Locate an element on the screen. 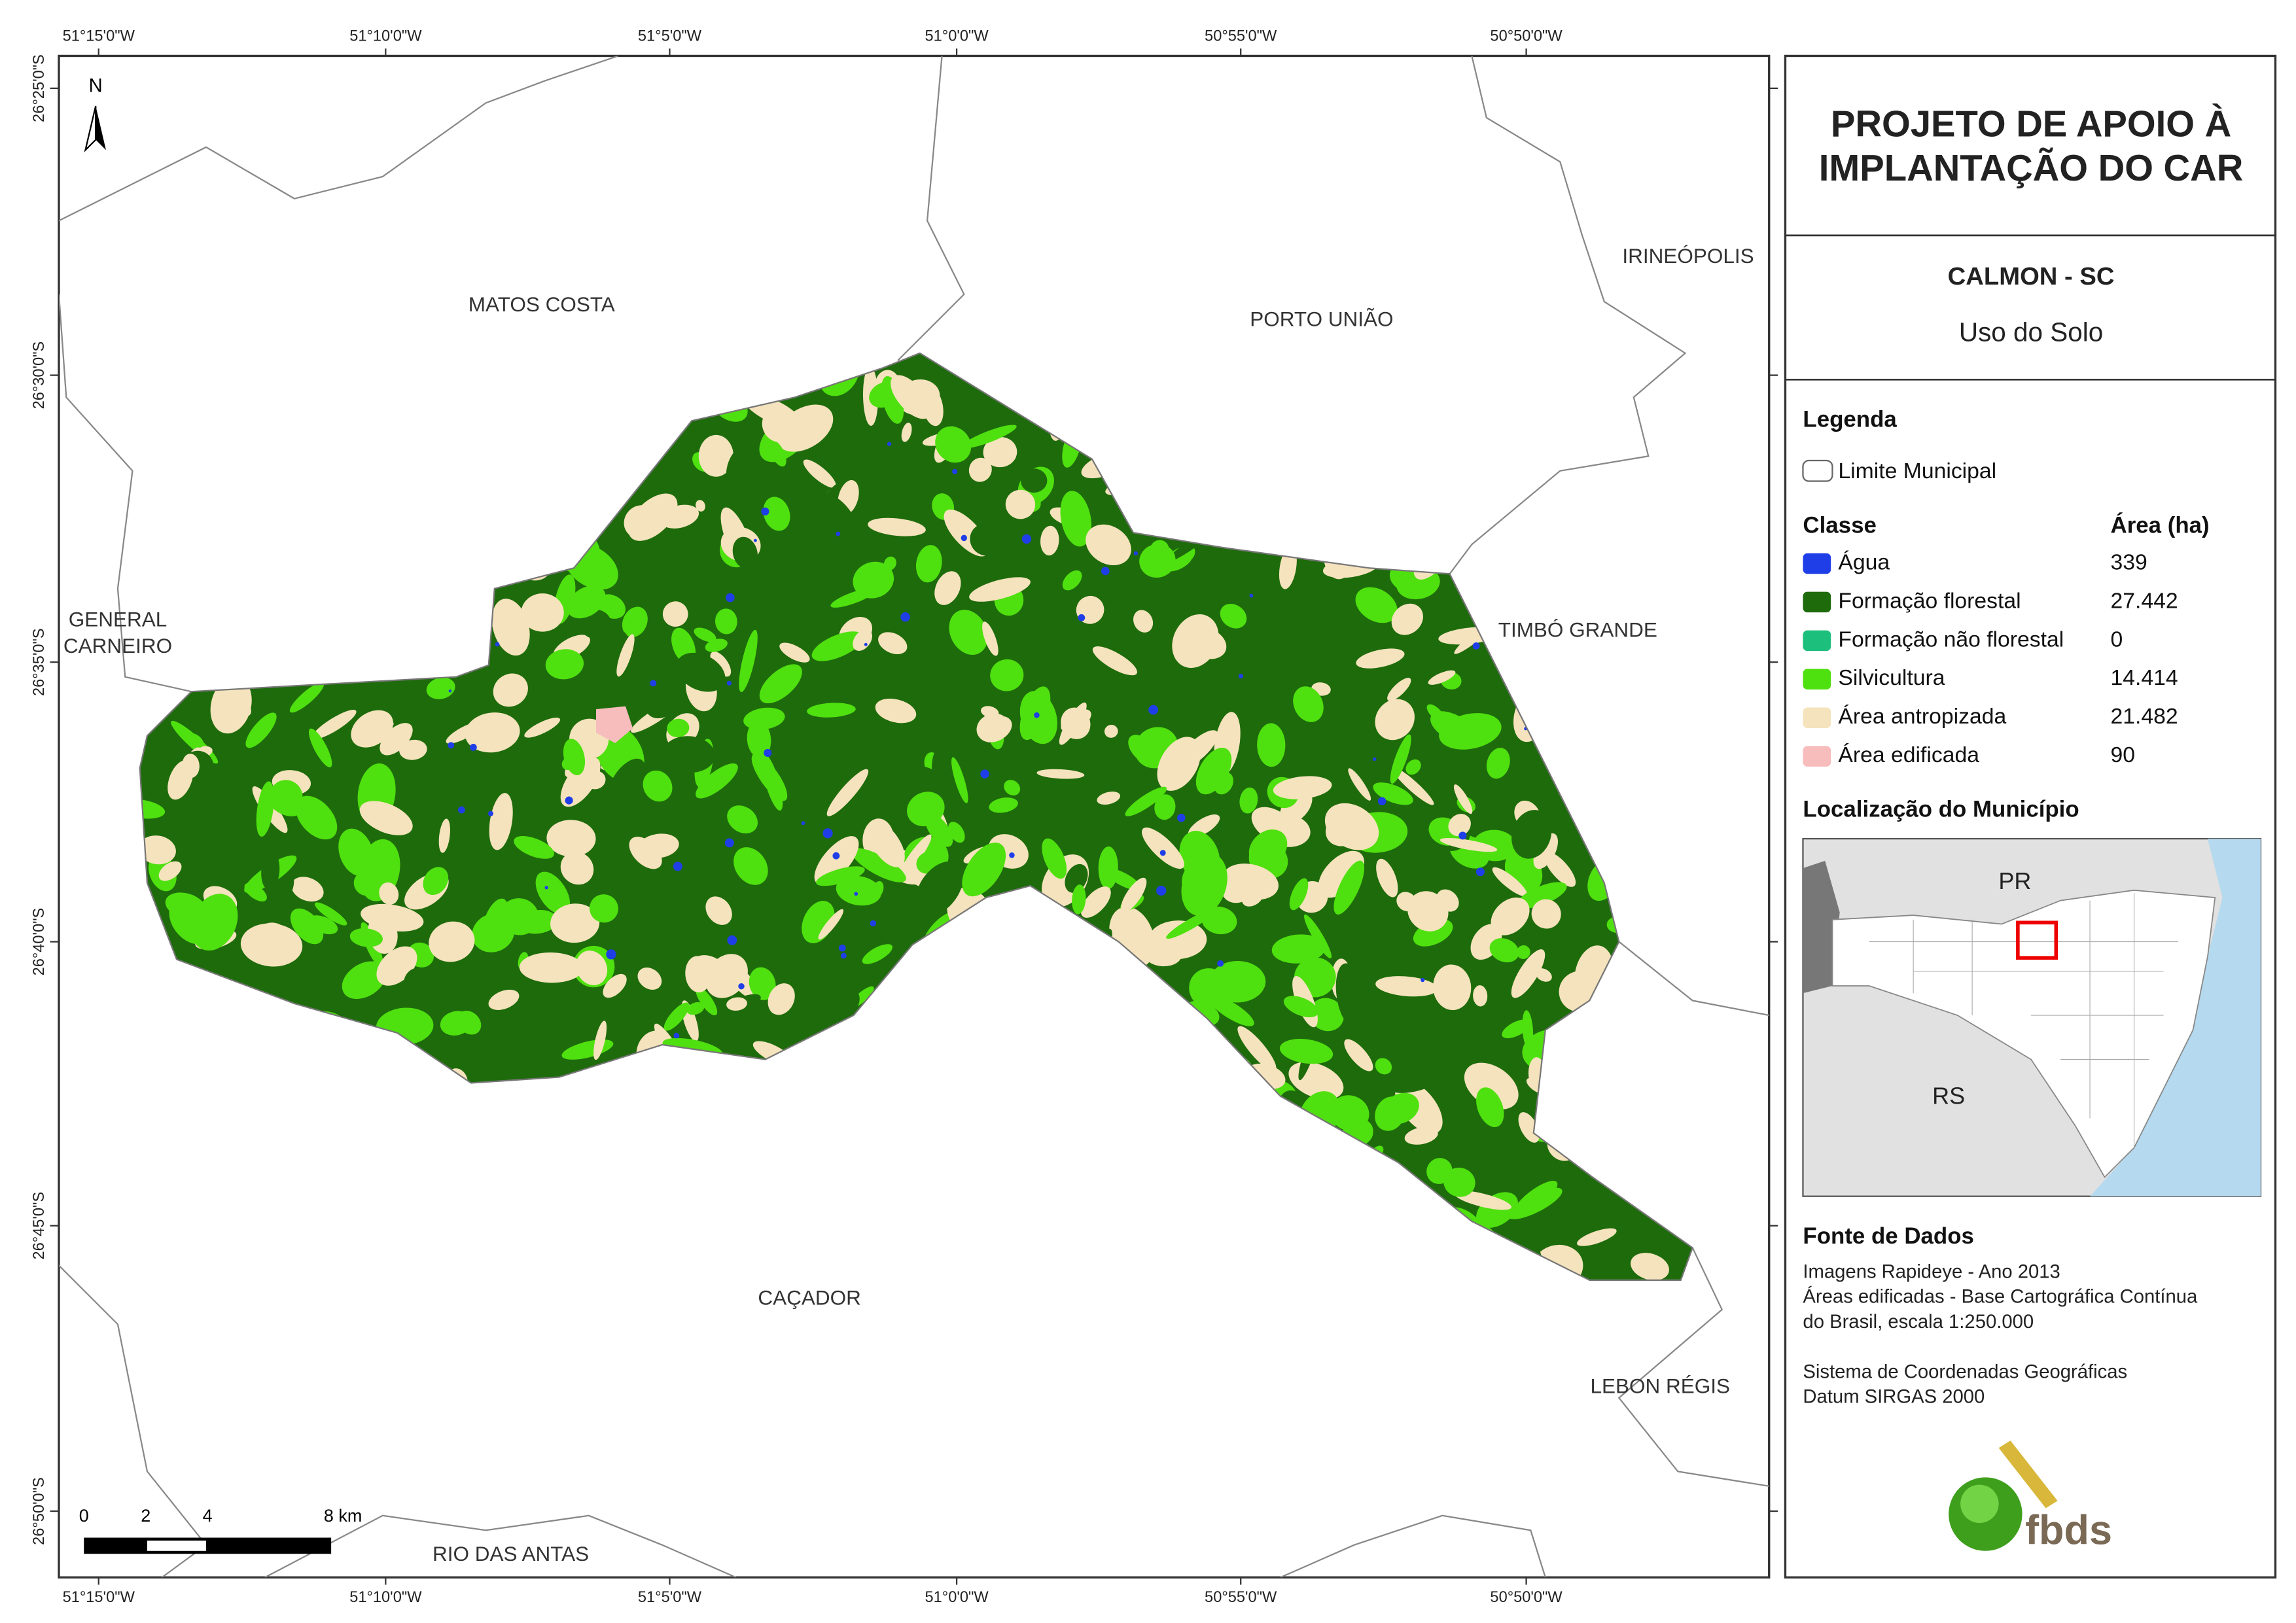 The height and width of the screenshot is (1623, 2296). place-label: CAÇADOR is located at coordinates (809, 1297).